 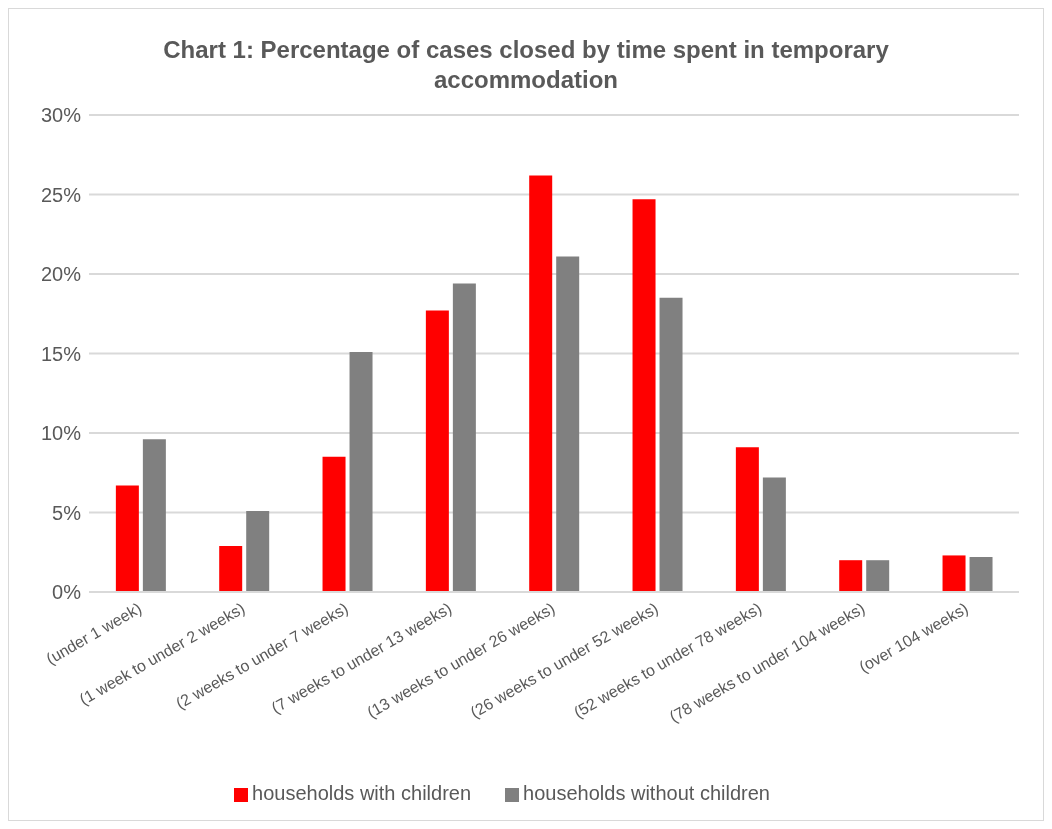 What do you see at coordinates (61, 115) in the screenshot?
I see `y-tick-label: 30%` at bounding box center [61, 115].